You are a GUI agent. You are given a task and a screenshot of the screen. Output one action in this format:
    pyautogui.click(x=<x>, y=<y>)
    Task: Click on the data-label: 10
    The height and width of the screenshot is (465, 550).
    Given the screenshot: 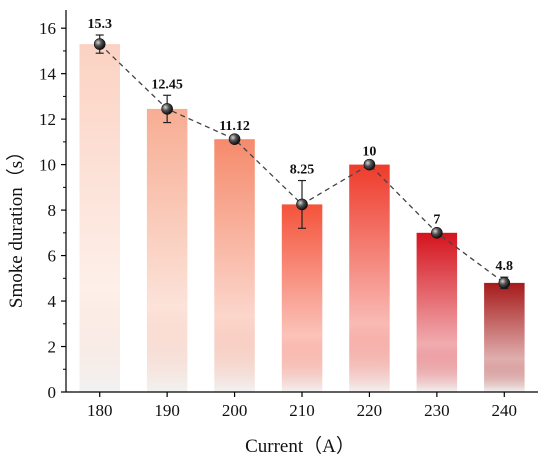 What is the action you would take?
    pyautogui.click(x=369, y=151)
    